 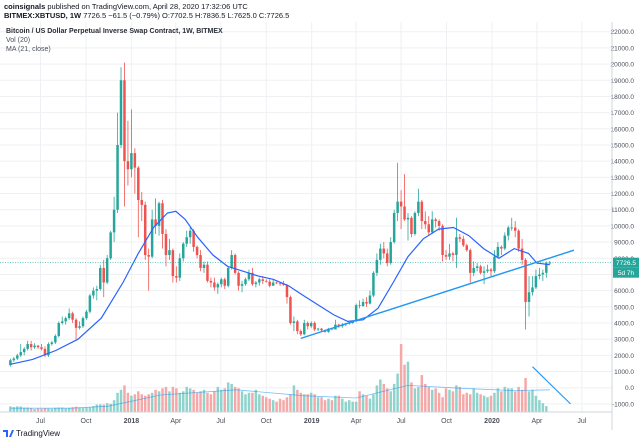 What do you see at coordinates (95, 15) in the screenshot?
I see `last-price: 7726.5` at bounding box center [95, 15].